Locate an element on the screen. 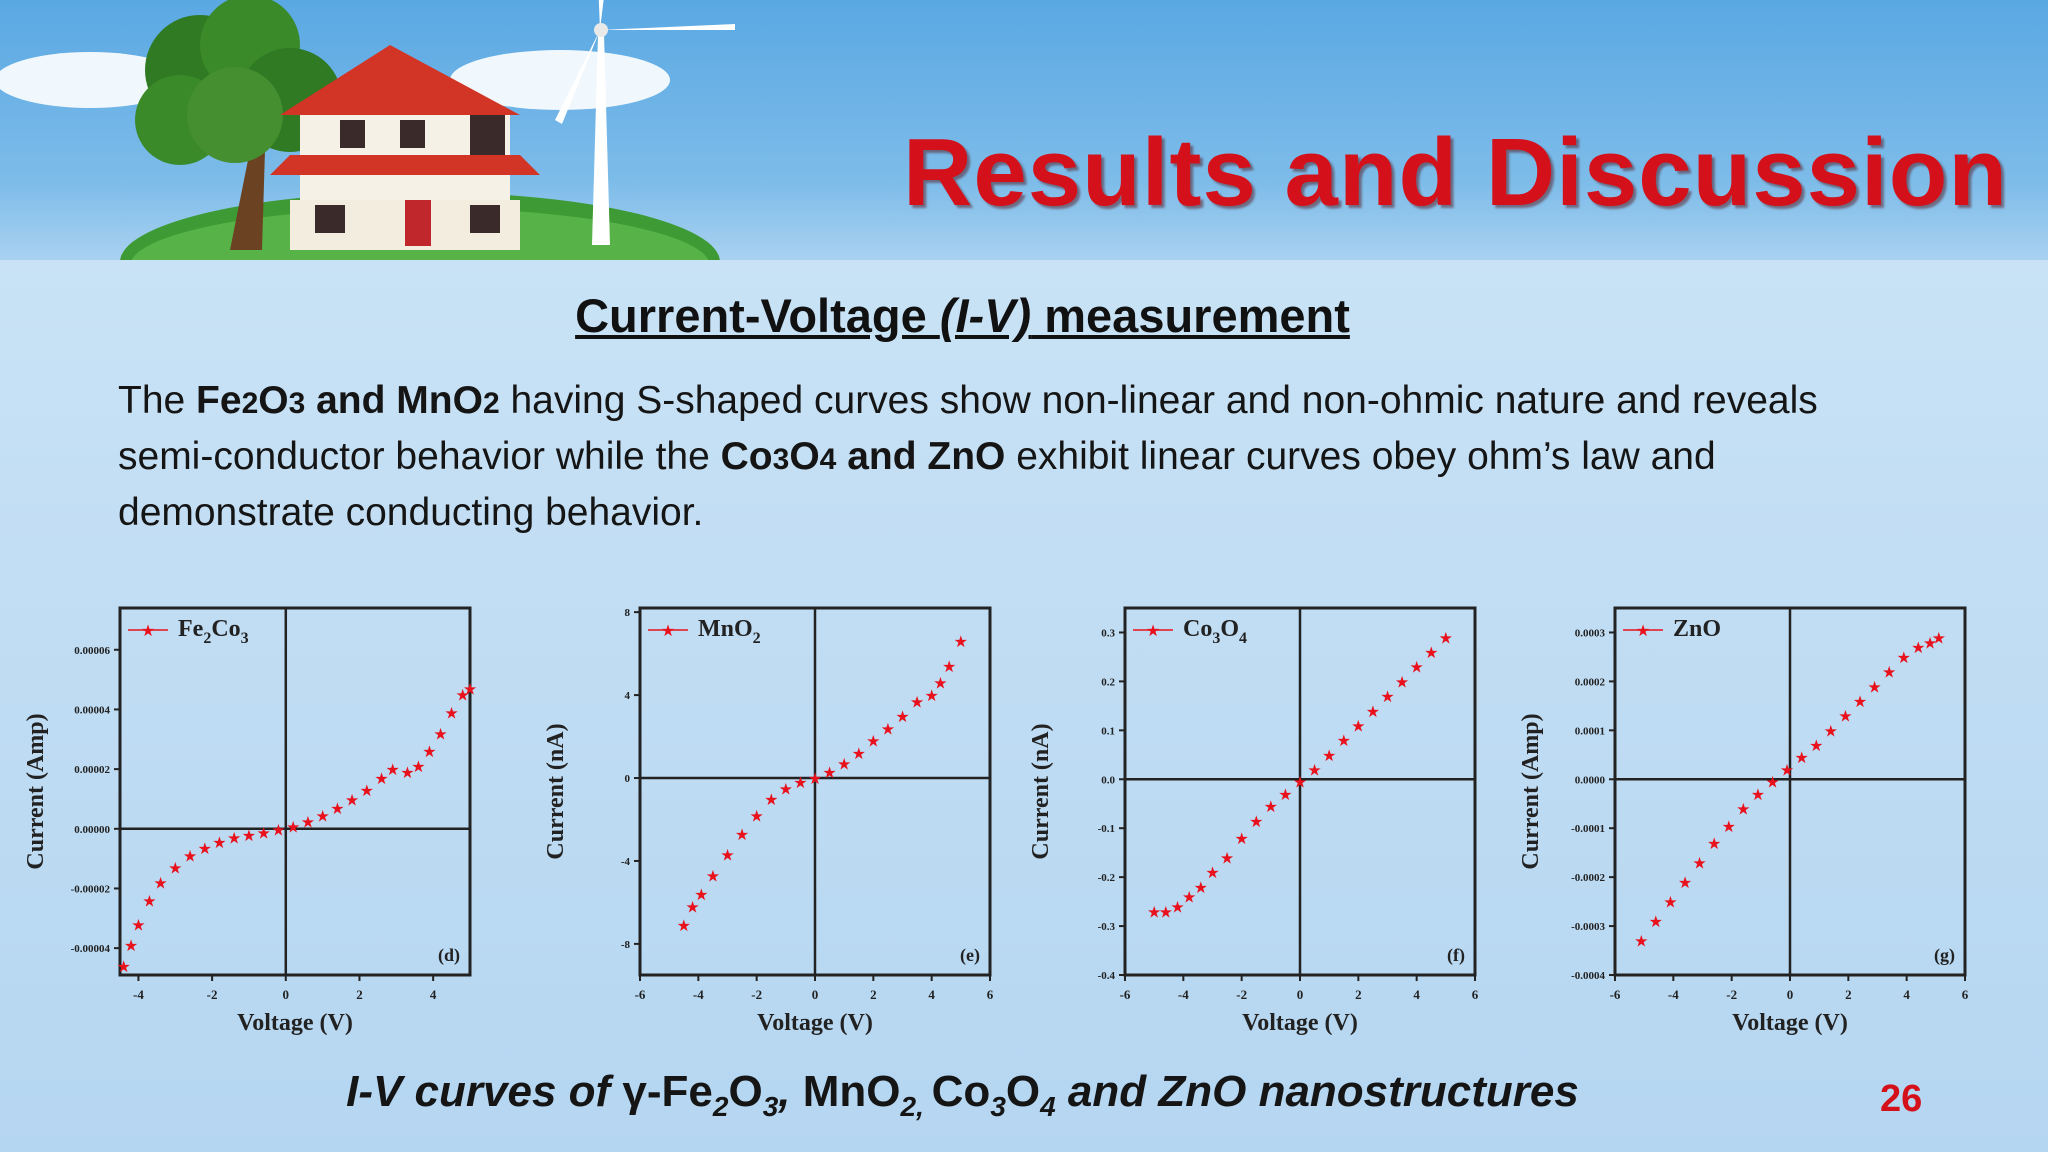 The image size is (2048, 1152). x-tick-label: 0 is located at coordinates (1300, 994).